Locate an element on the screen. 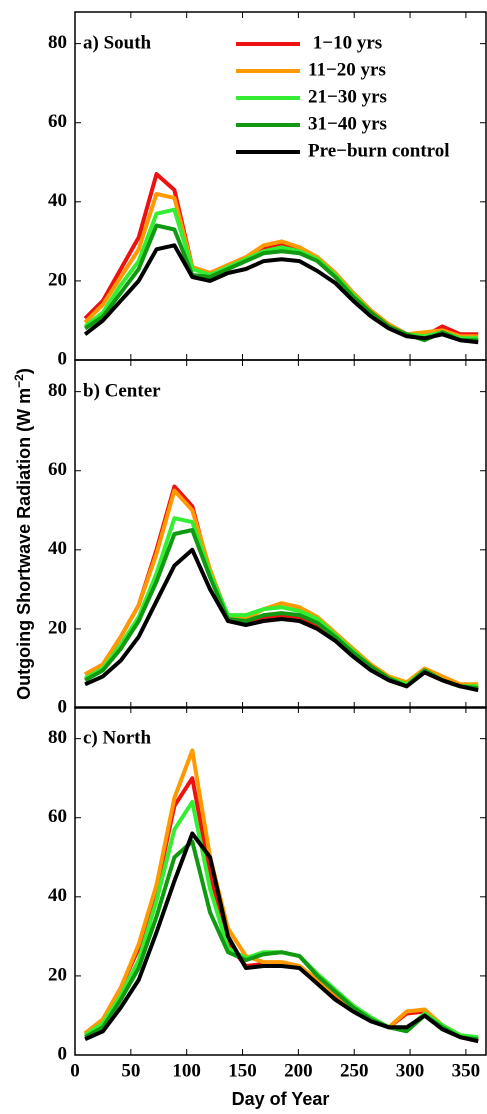  legend-label: 21−30 yrs is located at coordinates (347, 96).